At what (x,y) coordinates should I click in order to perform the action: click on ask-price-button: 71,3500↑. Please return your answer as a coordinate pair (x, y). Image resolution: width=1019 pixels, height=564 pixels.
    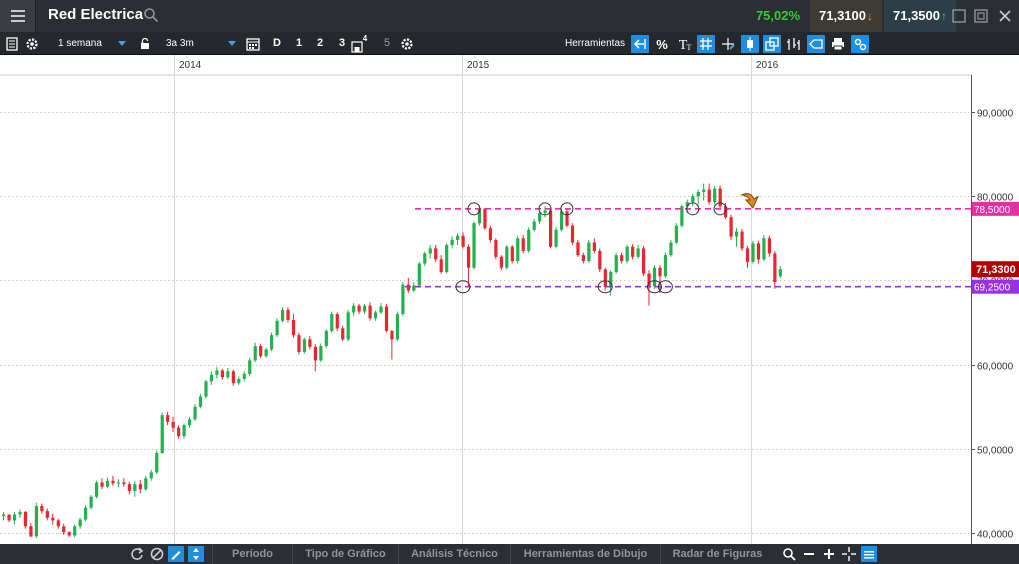
    Looking at the image, I should click on (920, 16).